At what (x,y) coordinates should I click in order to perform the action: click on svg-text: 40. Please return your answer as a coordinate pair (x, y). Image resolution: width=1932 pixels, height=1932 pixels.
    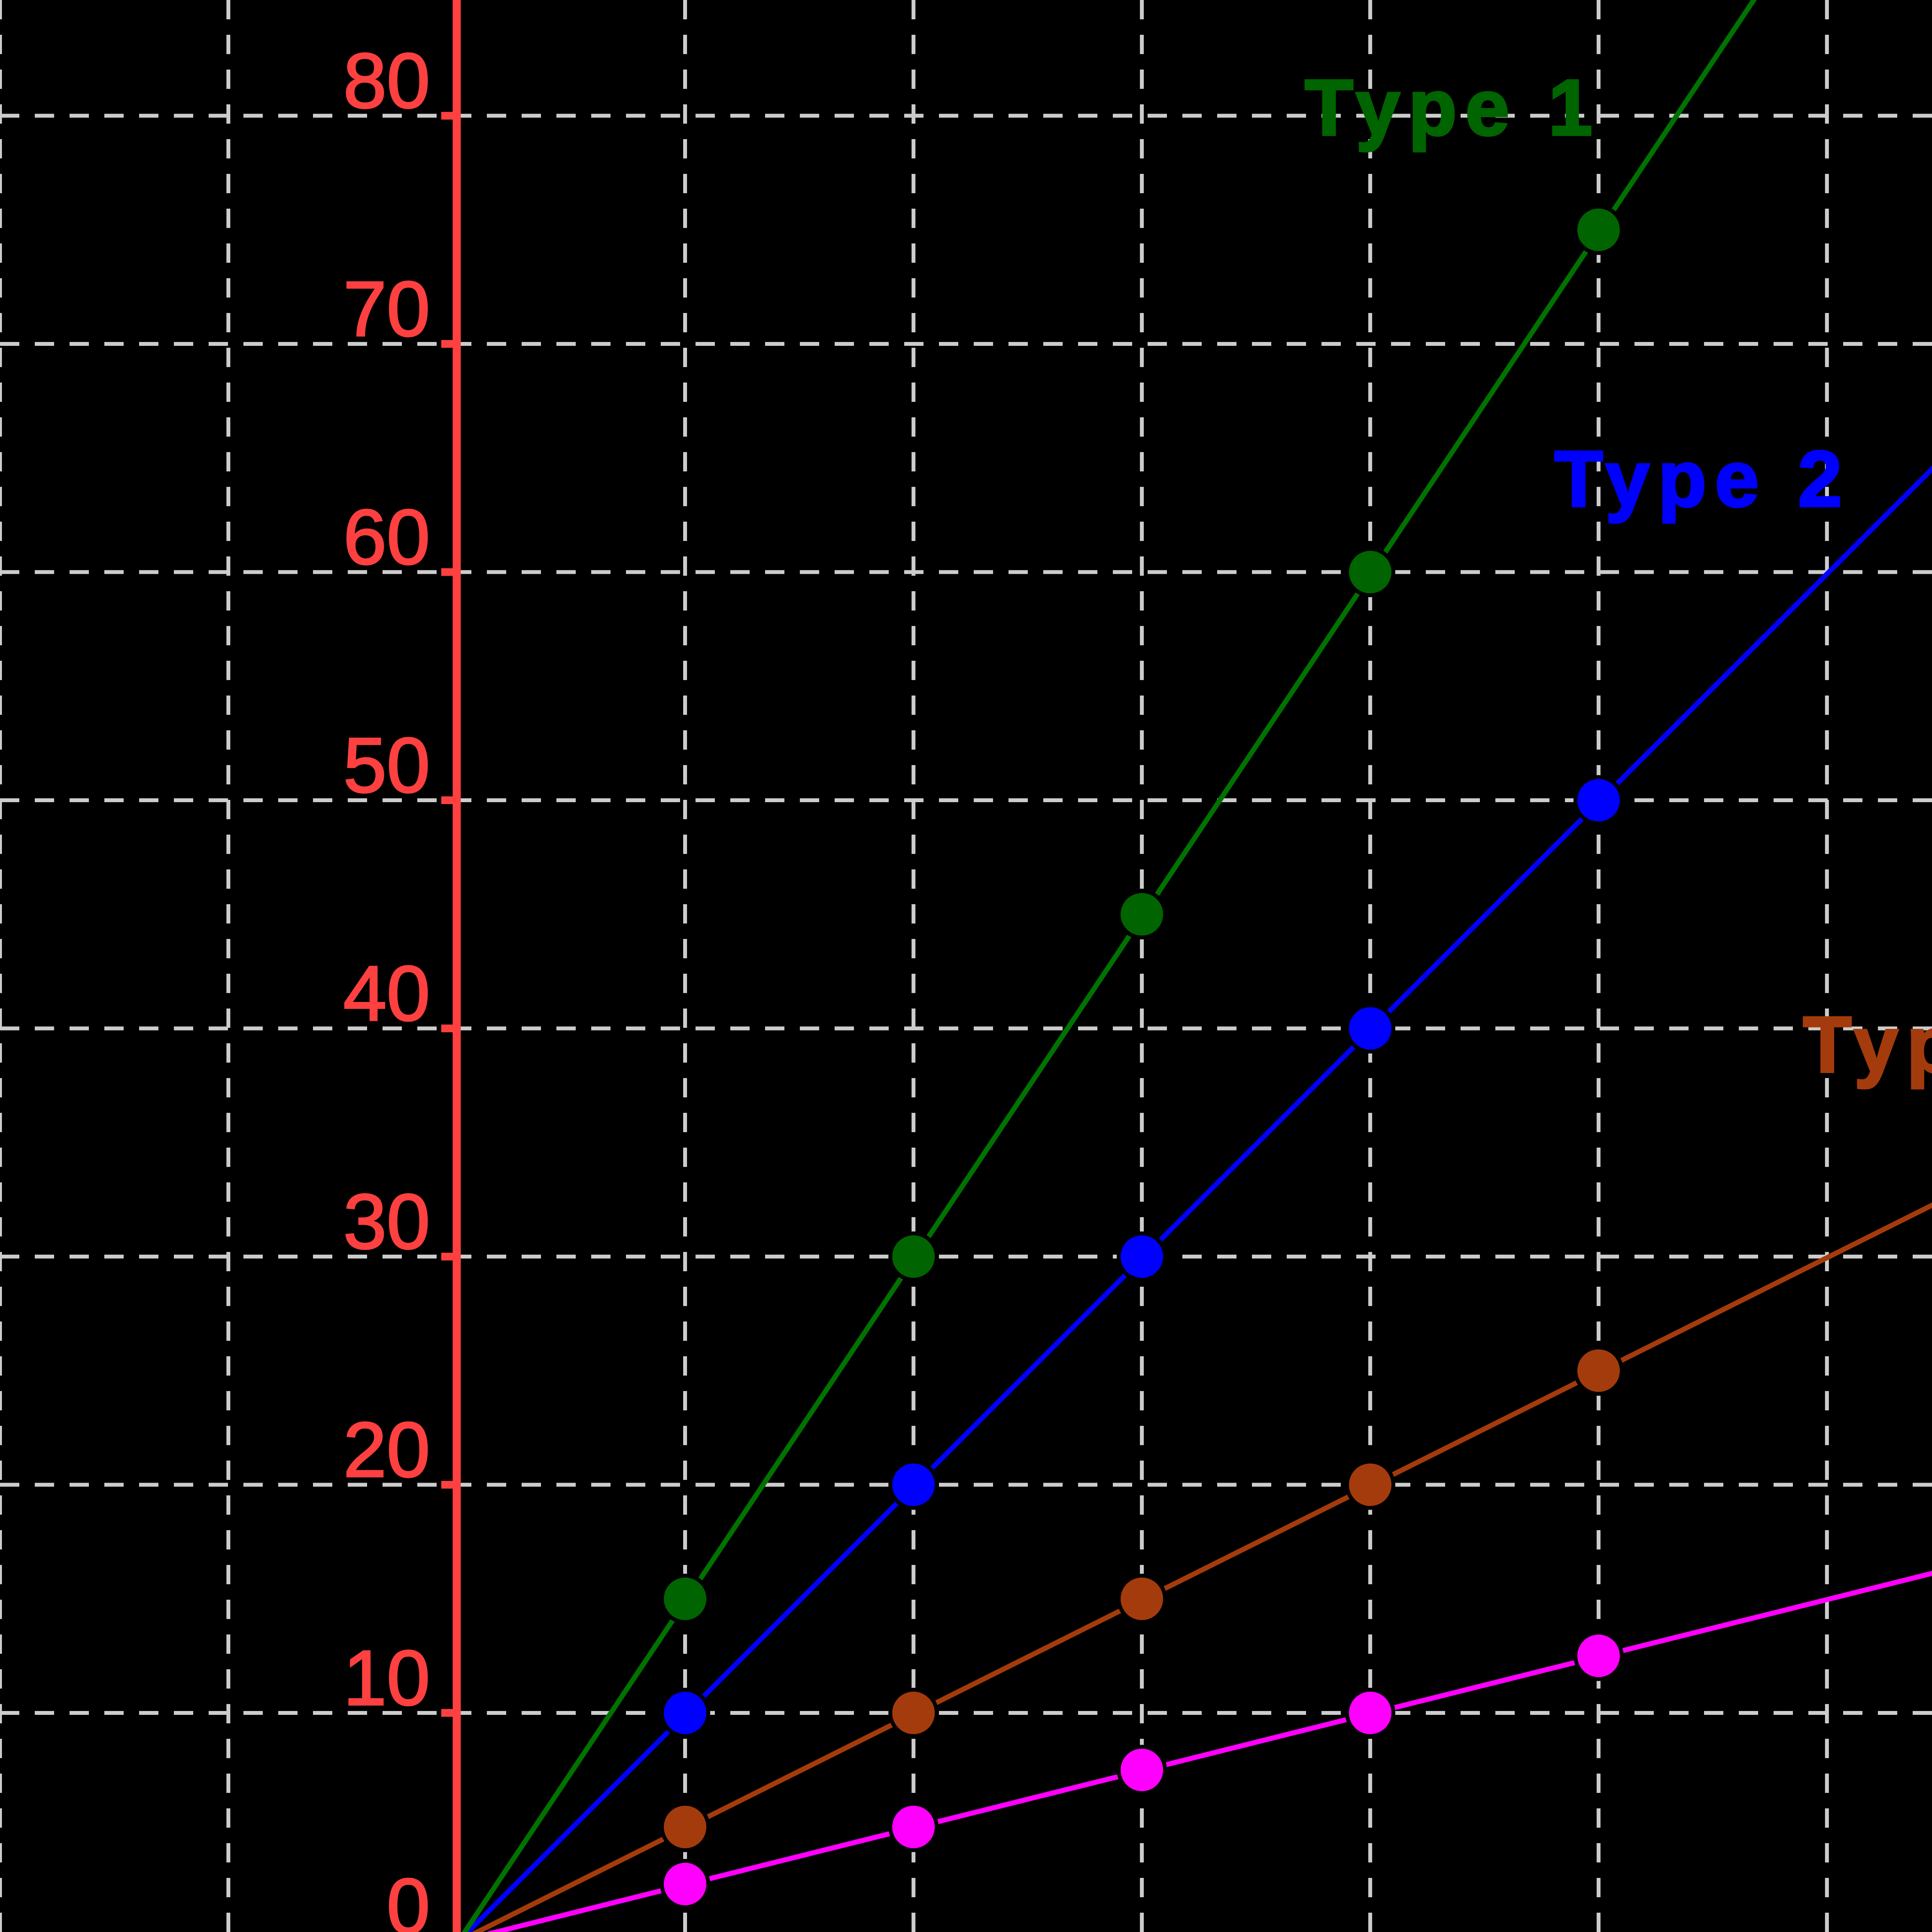
    Looking at the image, I should click on (387, 993).